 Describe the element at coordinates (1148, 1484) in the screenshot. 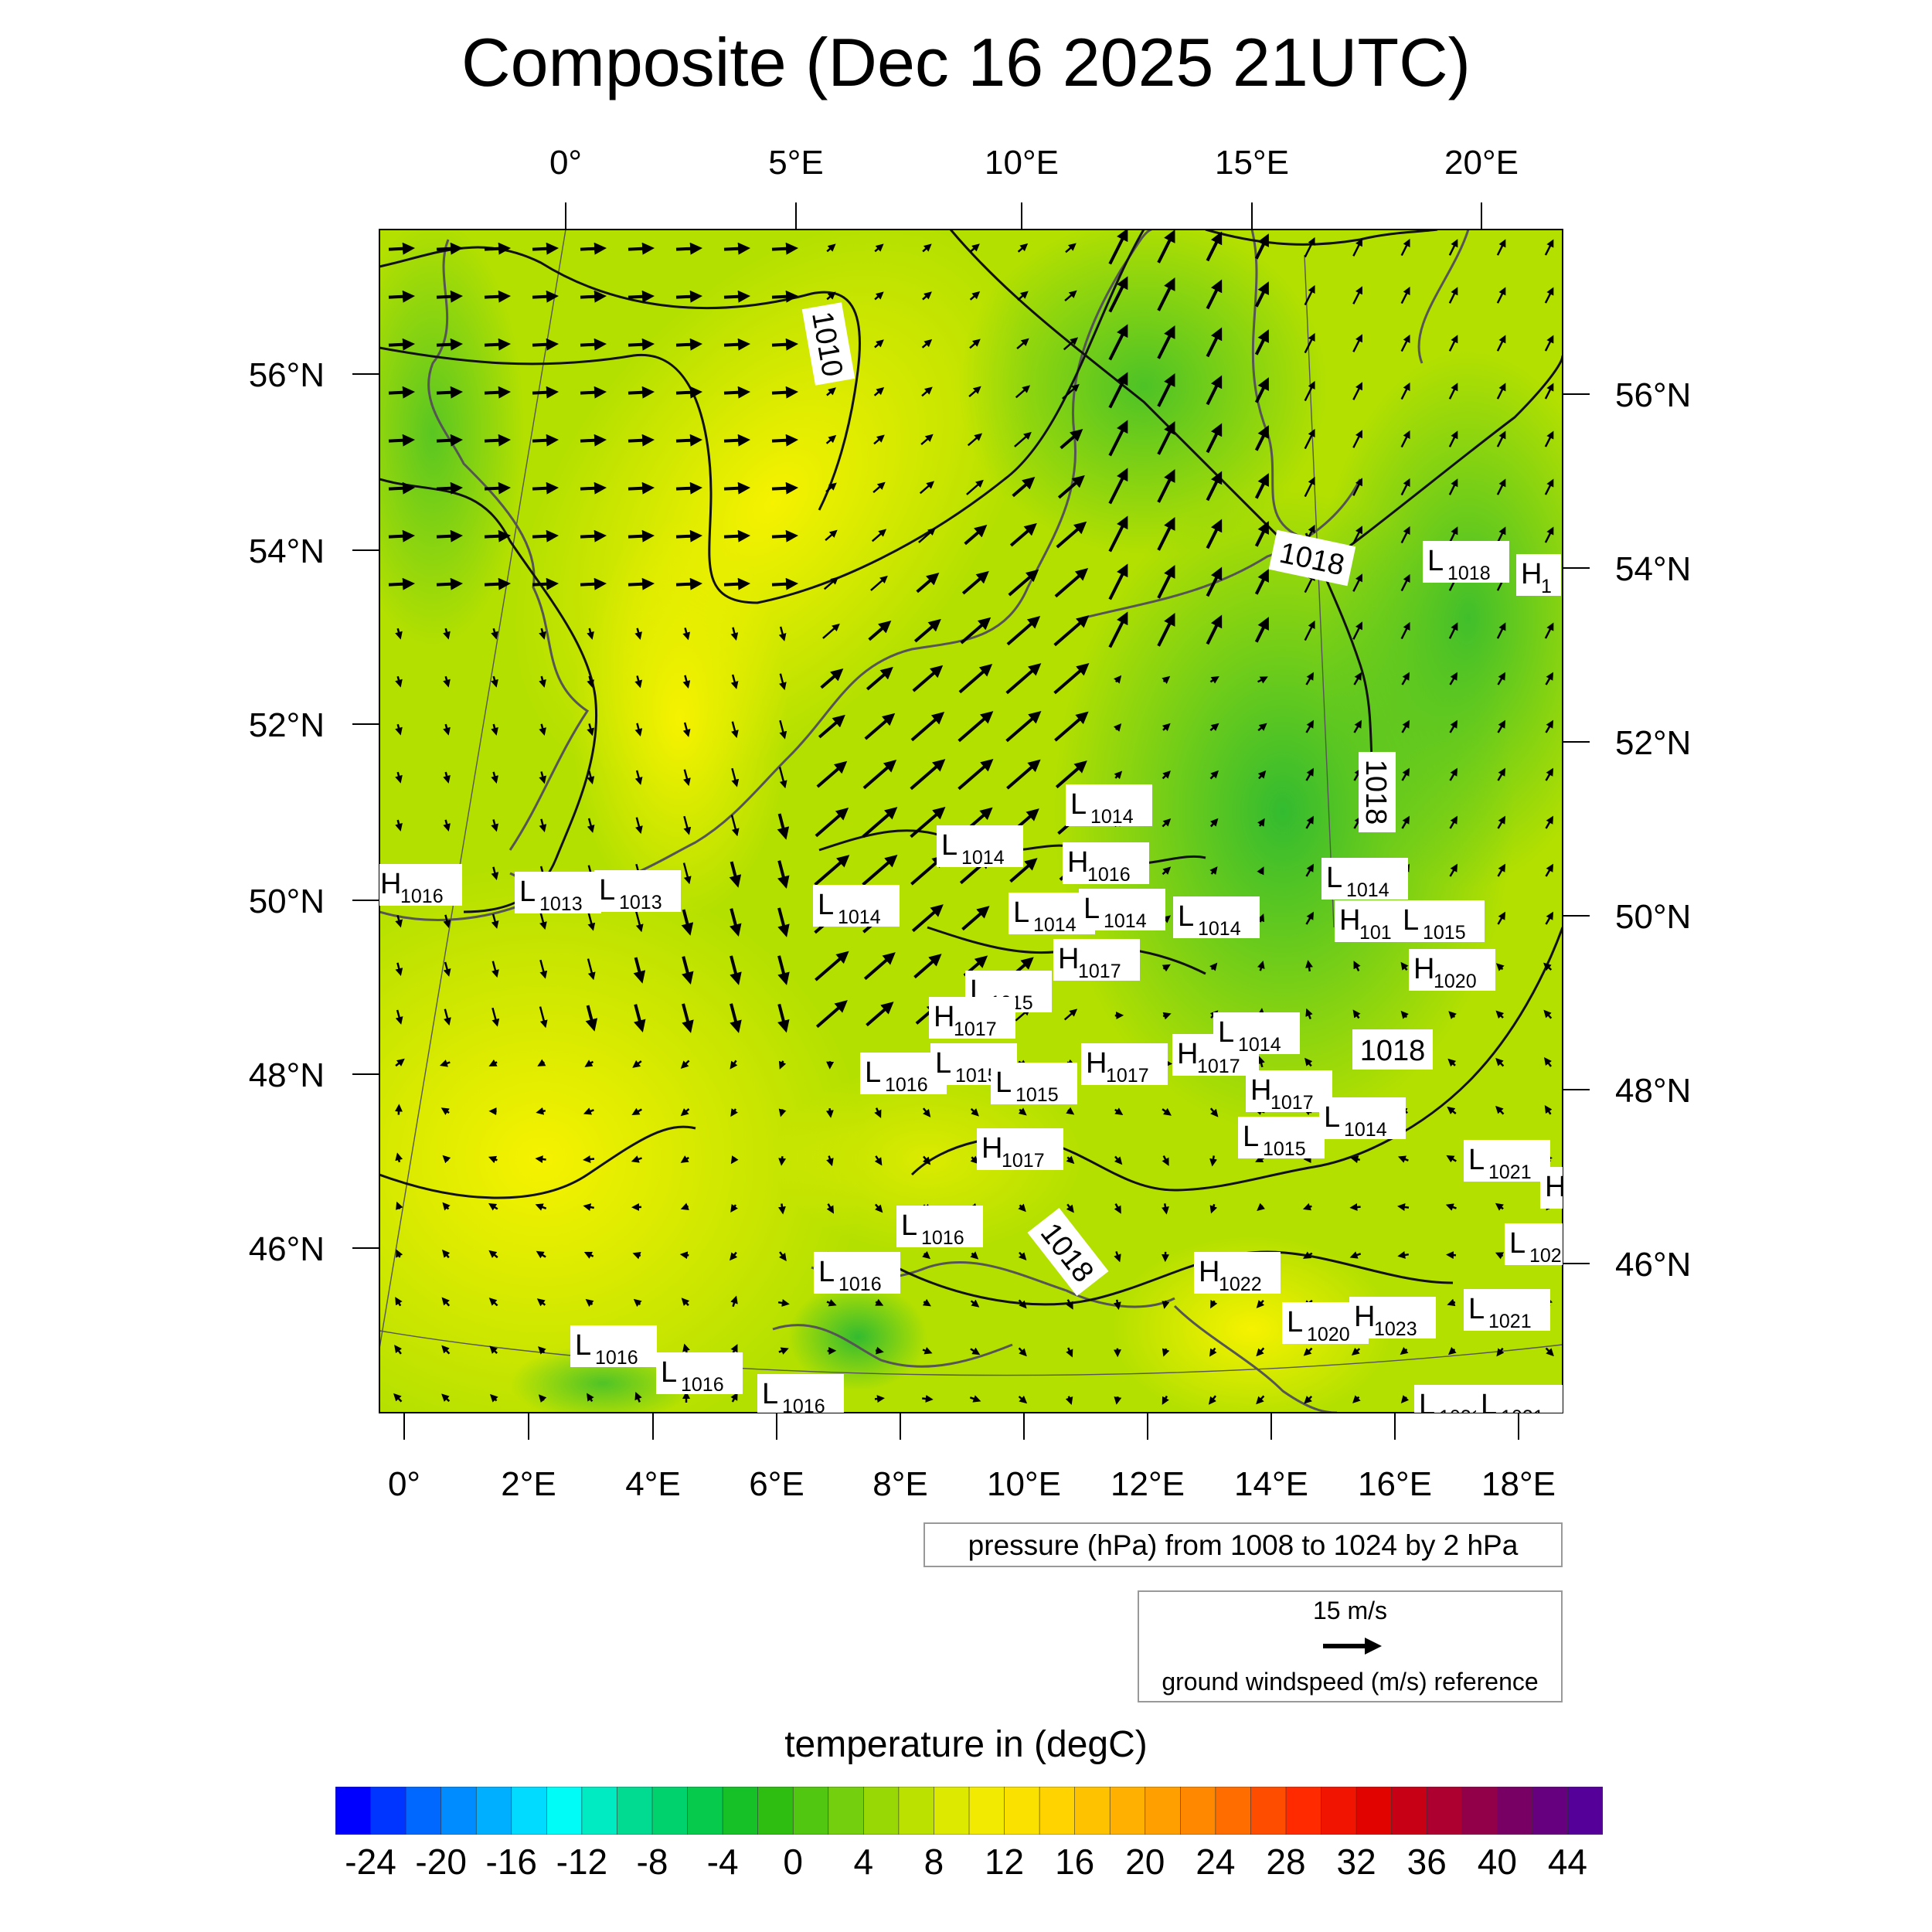

I see `bottom-lon-label: 12°E` at that location.